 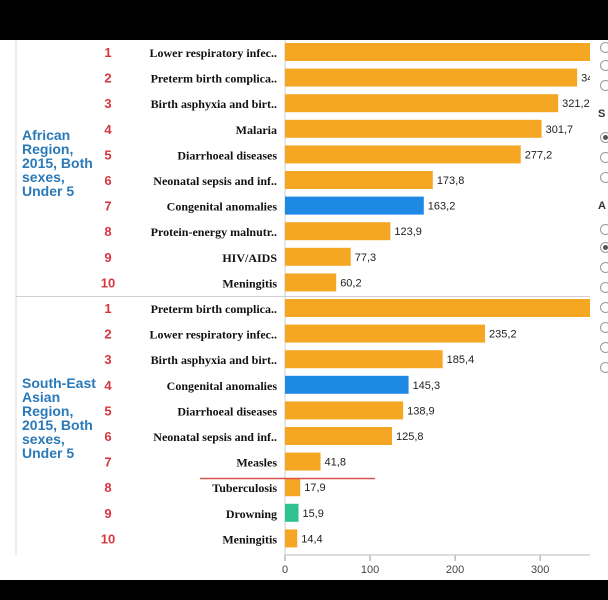 What do you see at coordinates (576, 104) in the screenshot?
I see `value-label: 321,2` at bounding box center [576, 104].